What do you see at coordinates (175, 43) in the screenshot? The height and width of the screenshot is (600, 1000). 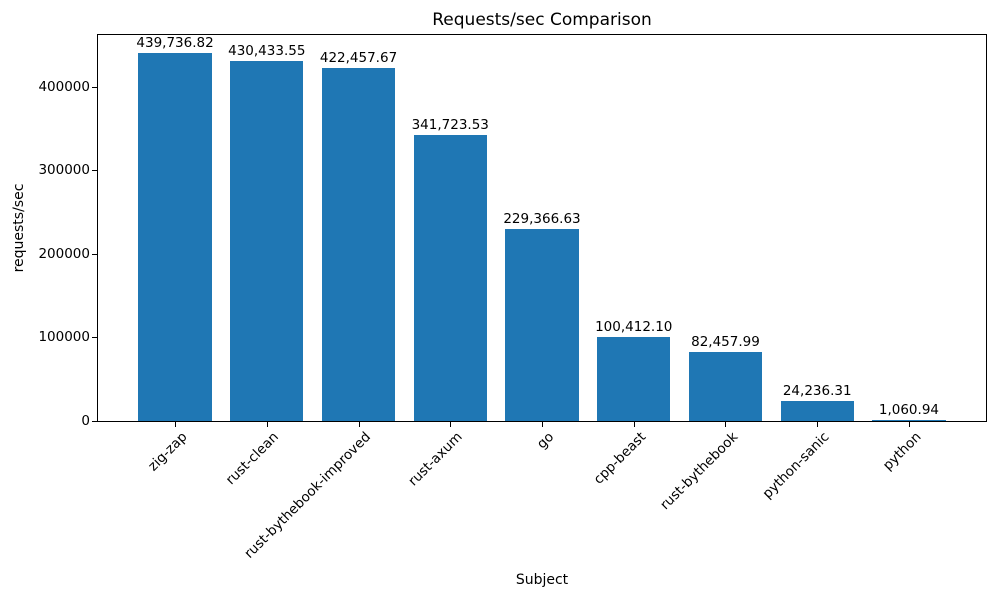 I see `bar-value-label: 439,736.82` at bounding box center [175, 43].